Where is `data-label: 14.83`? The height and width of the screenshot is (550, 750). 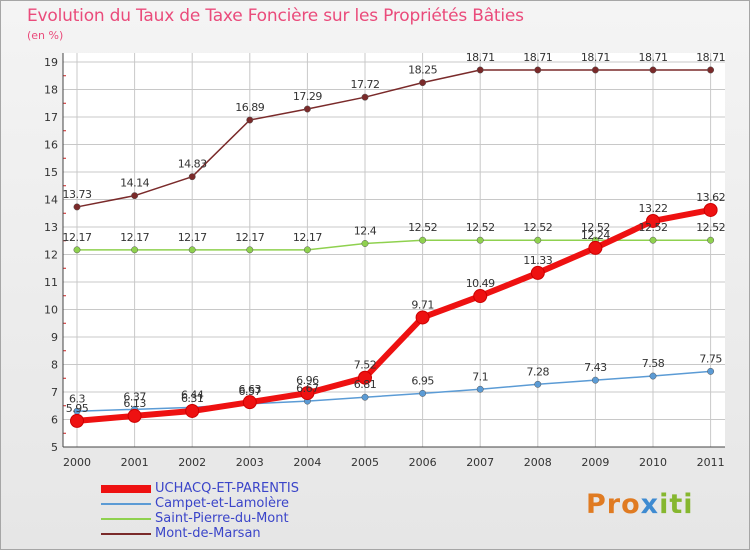 data-label: 14.83 is located at coordinates (192, 164).